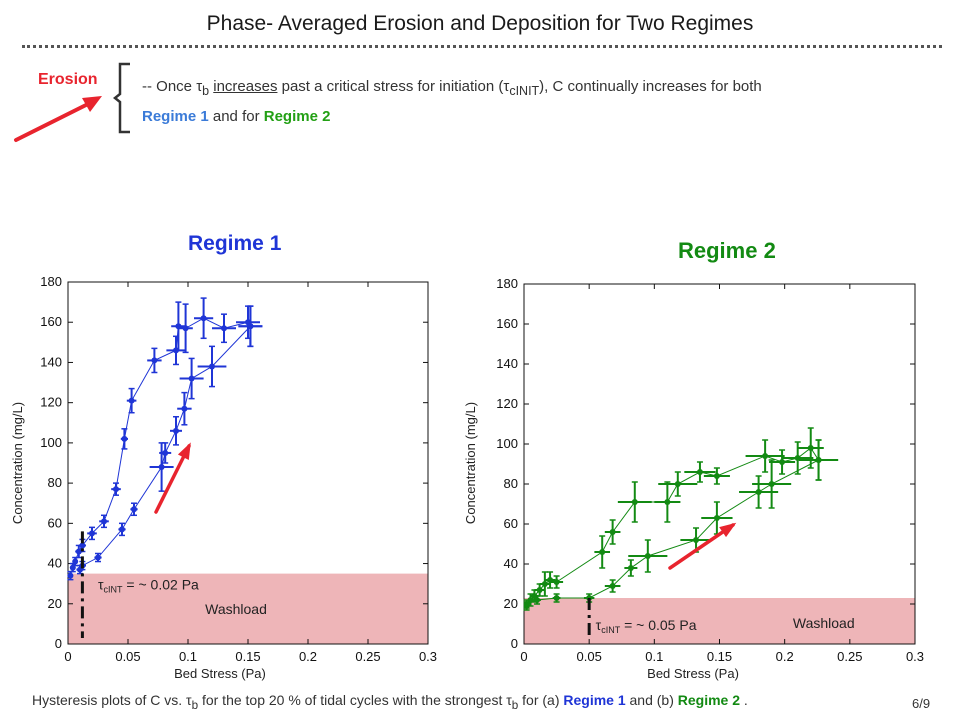  Describe the element at coordinates (148, 586) in the screenshot. I see `critical-stress-label: τcINT = ~ 0.02 Pa` at that location.